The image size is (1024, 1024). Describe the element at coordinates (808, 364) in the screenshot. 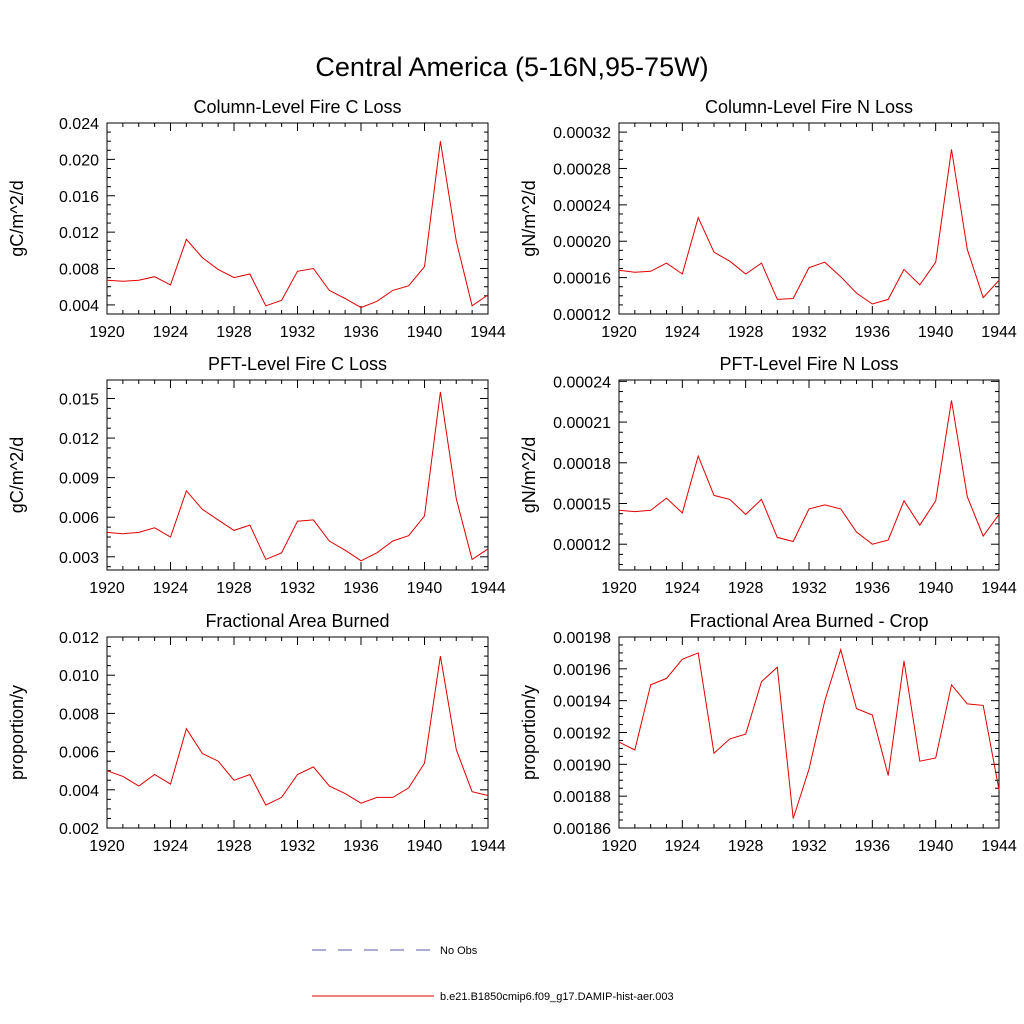

I see `panel-title: PFT-Level Fire N Loss` at that location.